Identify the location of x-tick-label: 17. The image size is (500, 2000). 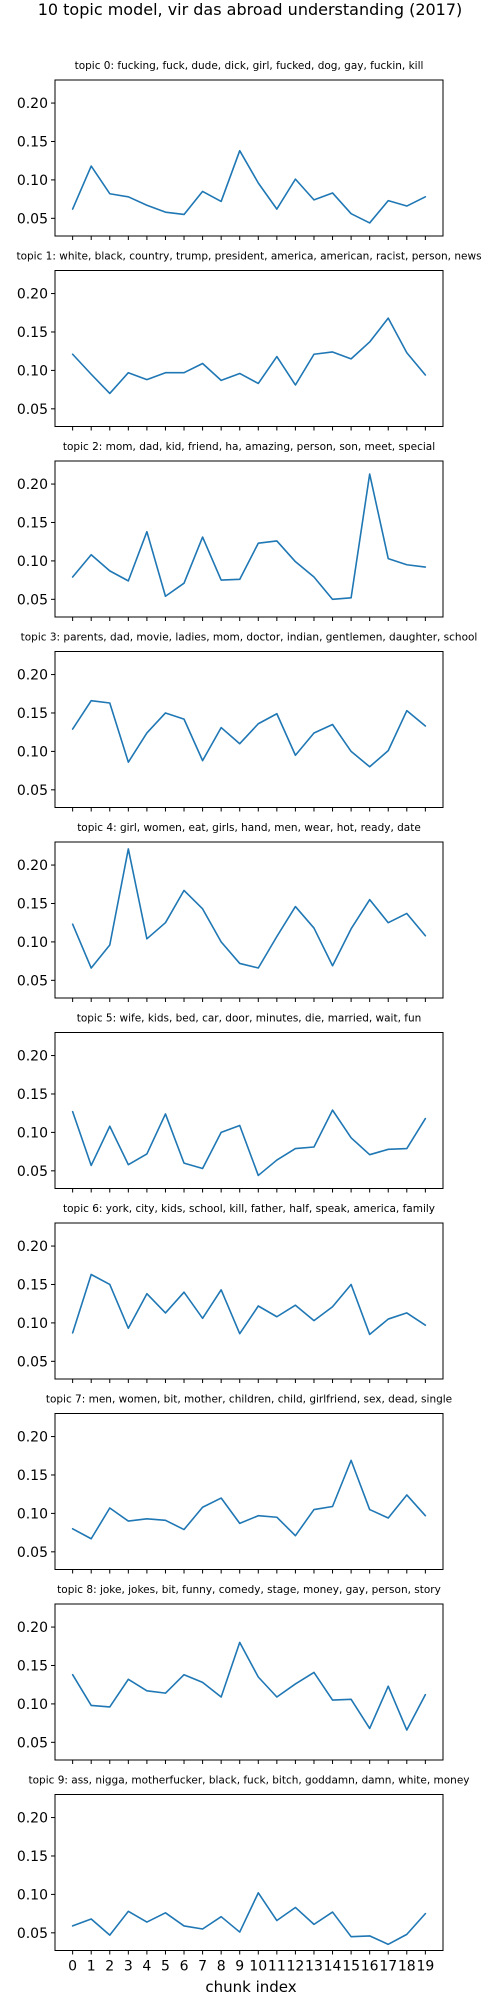
(388, 1967).